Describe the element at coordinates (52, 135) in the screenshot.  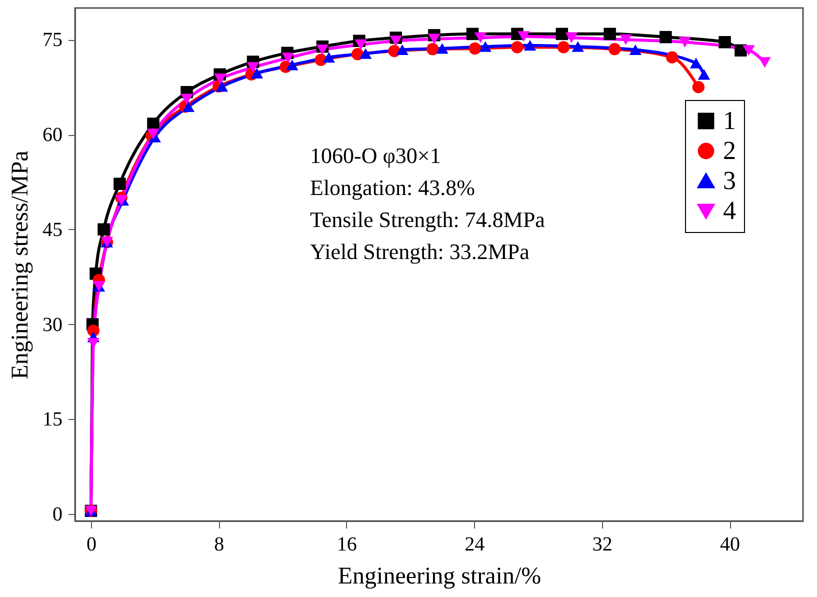
I see `y-tick-label: 60` at that location.